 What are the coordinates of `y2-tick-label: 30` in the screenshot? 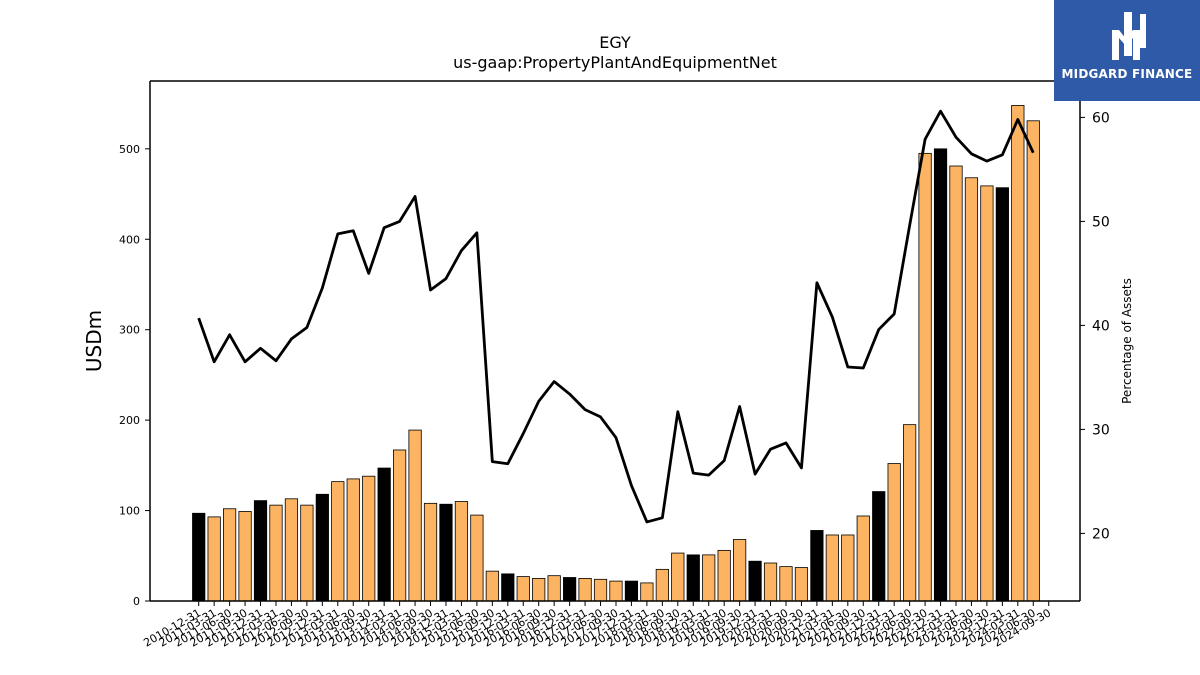 It's located at (1101, 430).